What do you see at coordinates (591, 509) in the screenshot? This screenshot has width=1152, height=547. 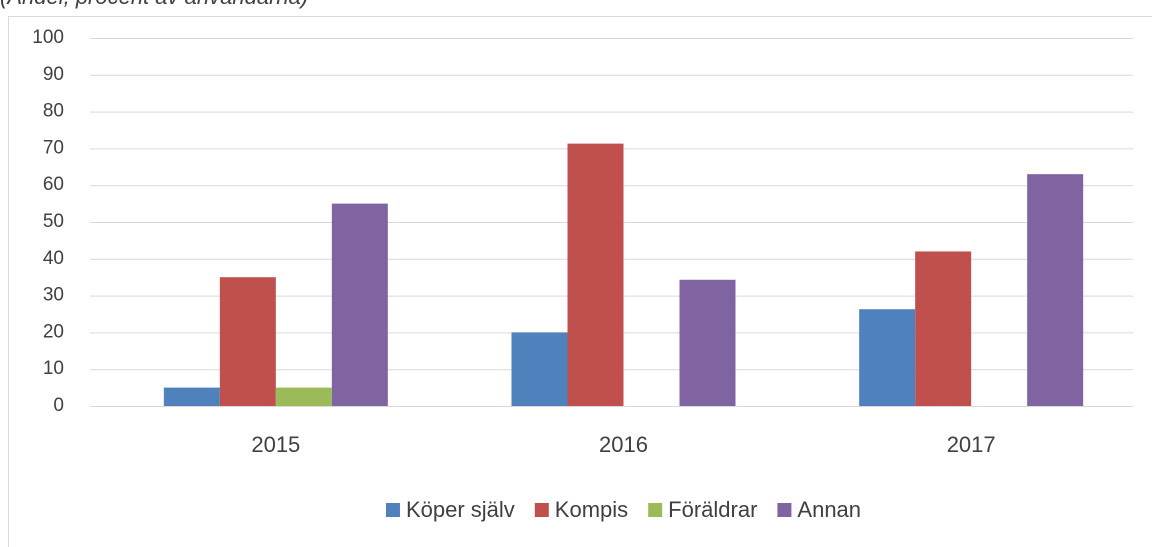 I see `legend-label: Kompis` at bounding box center [591, 509].